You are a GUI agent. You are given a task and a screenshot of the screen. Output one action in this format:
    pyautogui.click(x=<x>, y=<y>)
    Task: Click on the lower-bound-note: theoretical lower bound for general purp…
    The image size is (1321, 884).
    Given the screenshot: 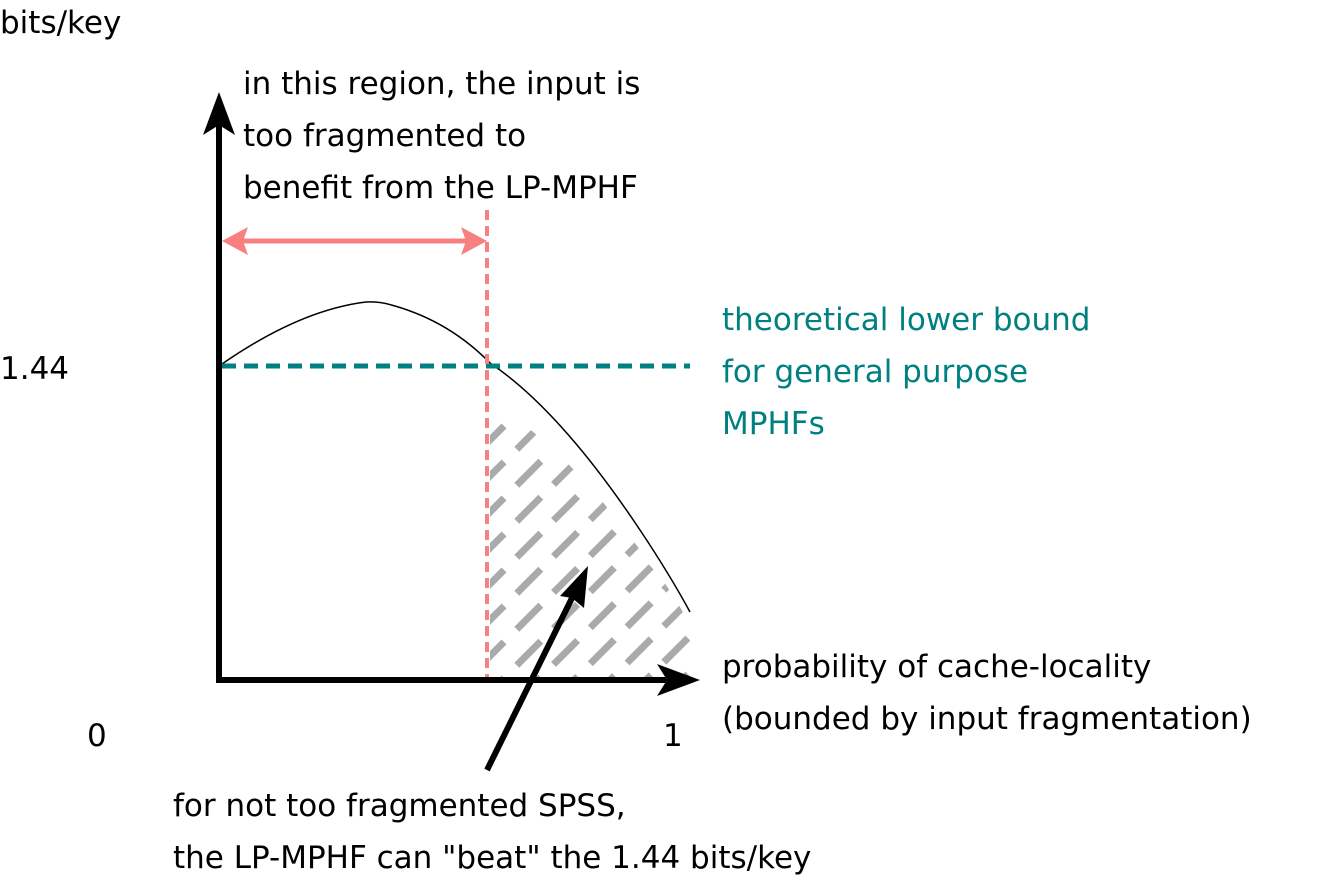 What is the action you would take?
    pyautogui.click(x=906, y=372)
    